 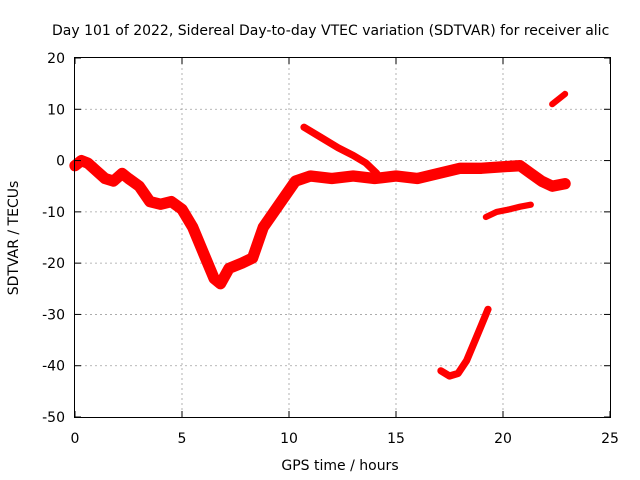 What do you see at coordinates (75, 439) in the screenshot?
I see `x-tick-label: 0` at bounding box center [75, 439].